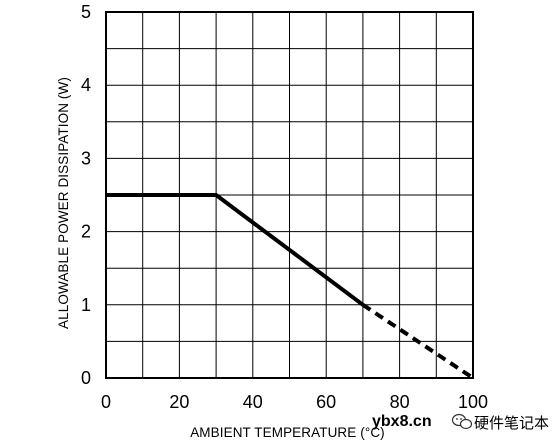 Image resolution: width=554 pixels, height=447 pixels. I want to click on watermark-brand-text: 硬件笔记本, so click(511, 423).